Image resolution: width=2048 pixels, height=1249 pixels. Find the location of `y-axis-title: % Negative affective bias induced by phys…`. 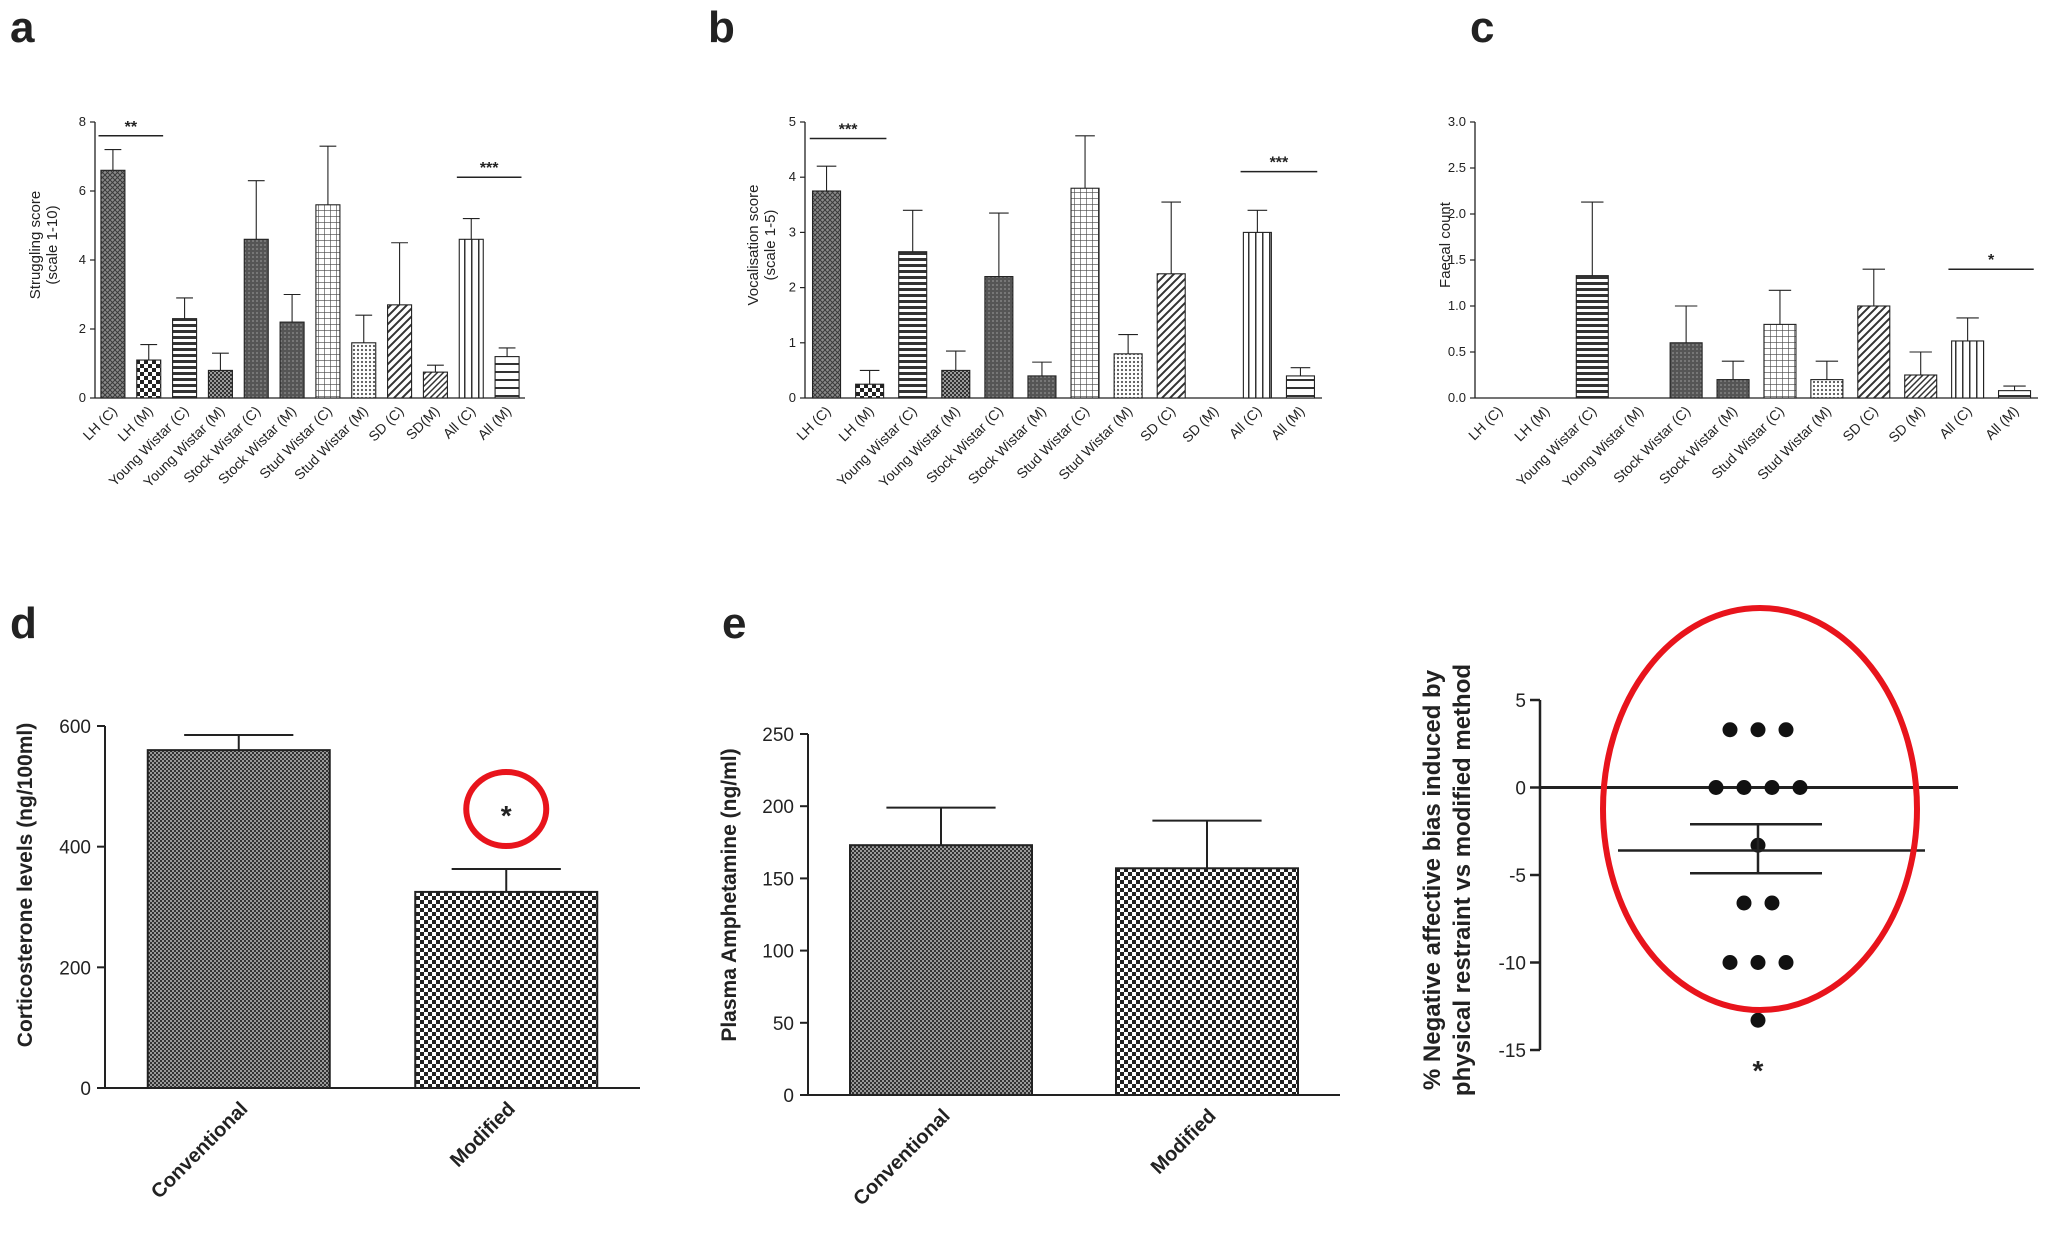

y-axis-title: % Negative affective bias induced by phys… is located at coordinates (1447, 880).